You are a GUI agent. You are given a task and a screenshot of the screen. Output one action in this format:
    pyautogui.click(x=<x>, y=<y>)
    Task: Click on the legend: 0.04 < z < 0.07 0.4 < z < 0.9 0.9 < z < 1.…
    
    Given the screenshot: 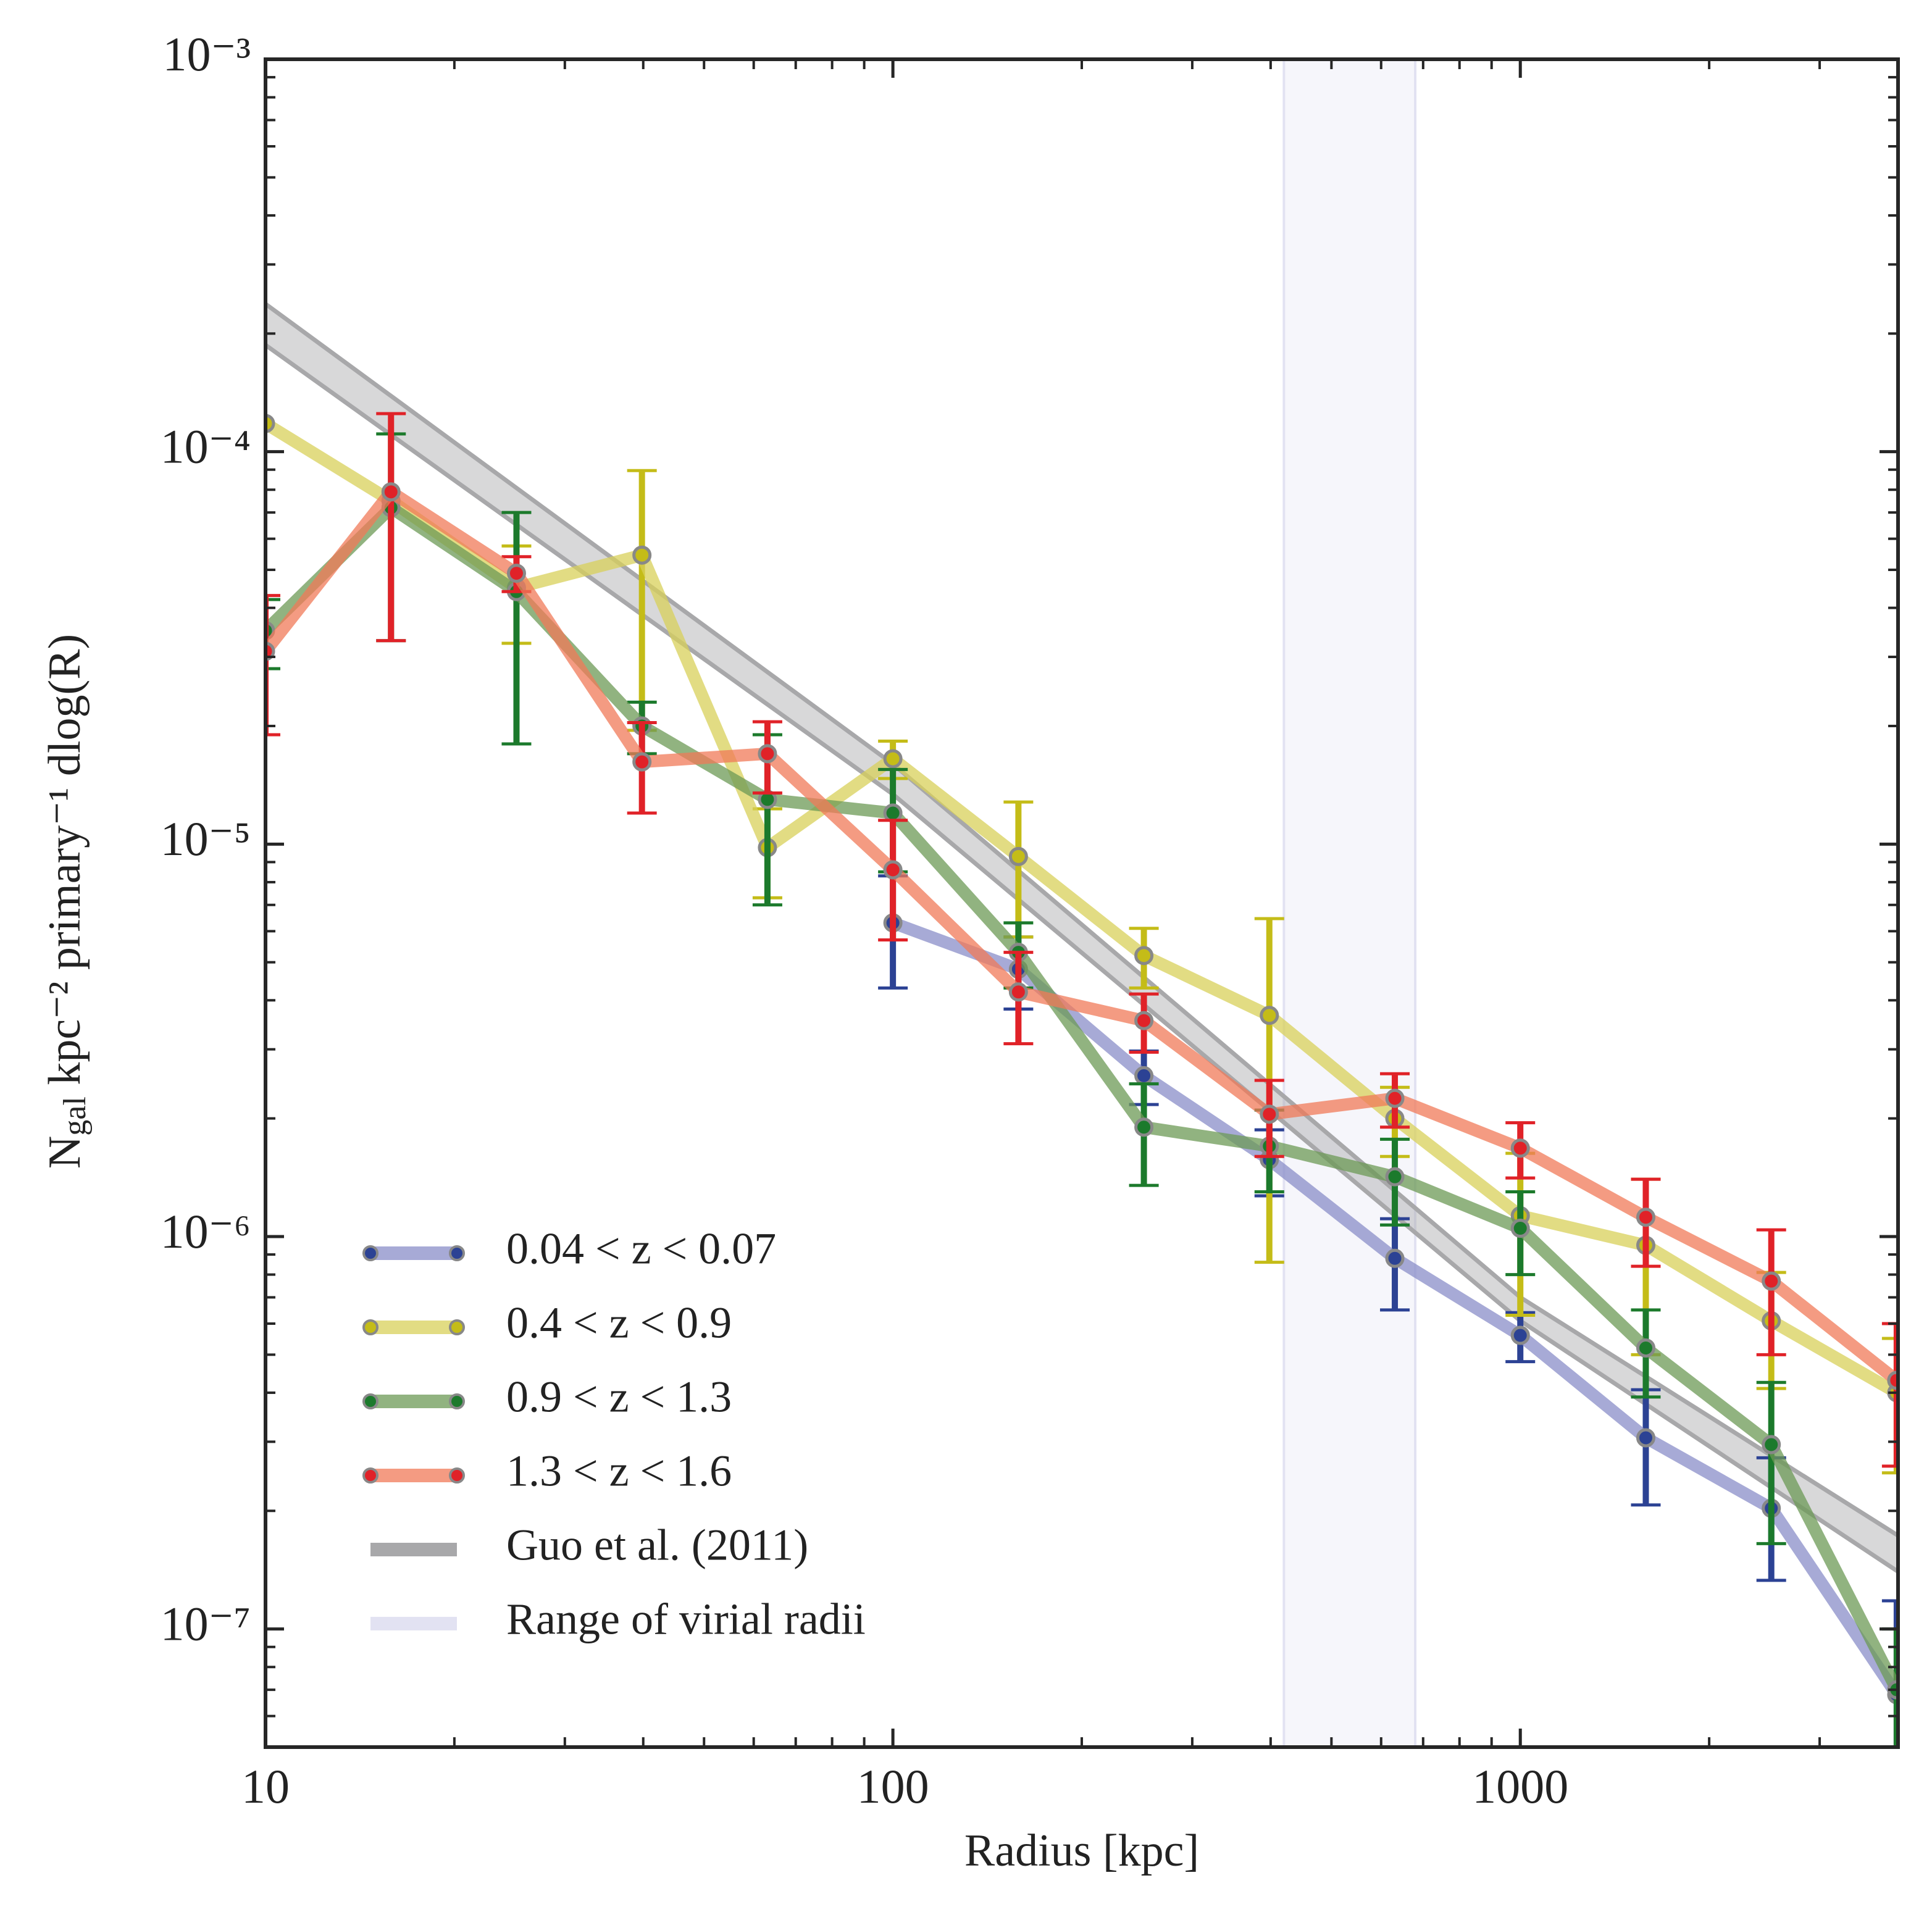 What is the action you would take?
    pyautogui.click(x=614, y=1434)
    